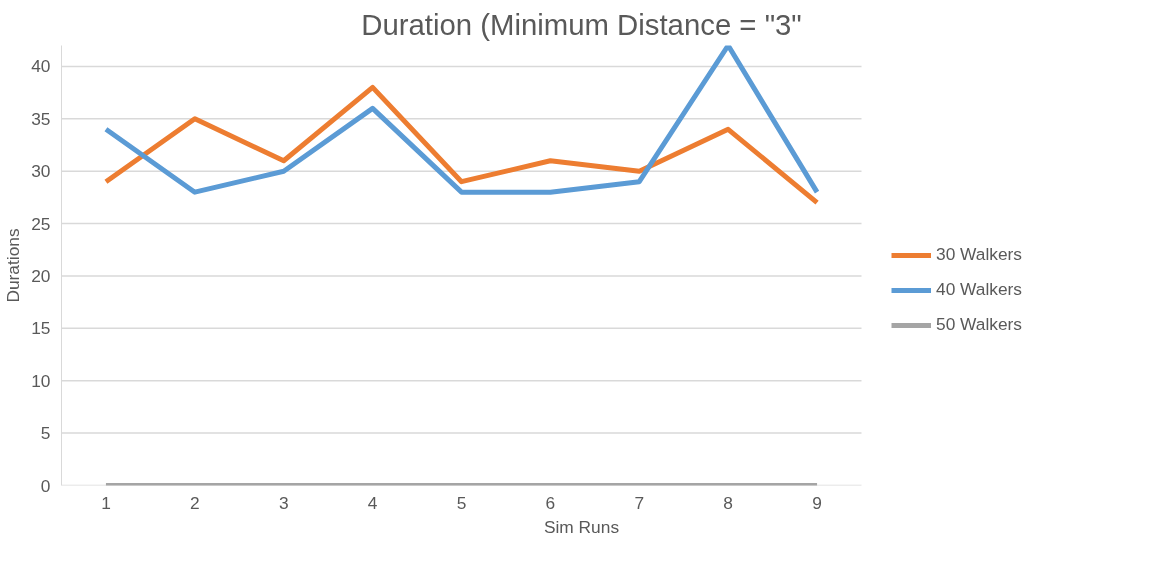 The width and height of the screenshot is (1167, 585). I want to click on x-tick-label: 6, so click(550, 502).